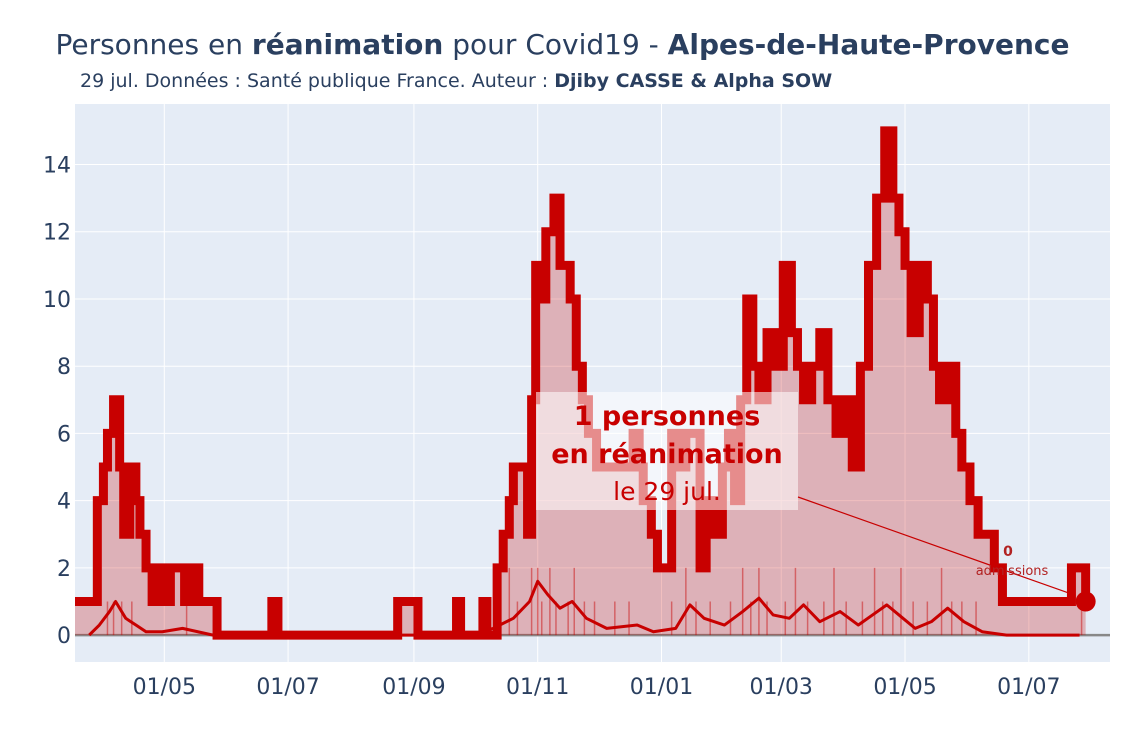 The width and height of the screenshot is (1125, 750). I want to click on x-tick-label: 01/01, so click(661, 687).